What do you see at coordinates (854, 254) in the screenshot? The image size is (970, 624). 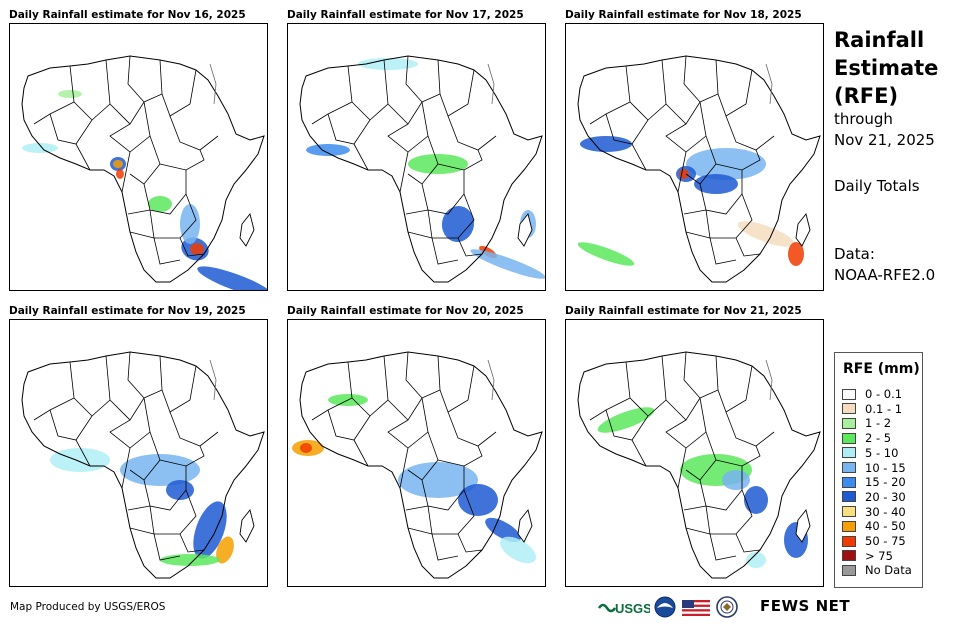 I see `data-label: Data:` at bounding box center [854, 254].